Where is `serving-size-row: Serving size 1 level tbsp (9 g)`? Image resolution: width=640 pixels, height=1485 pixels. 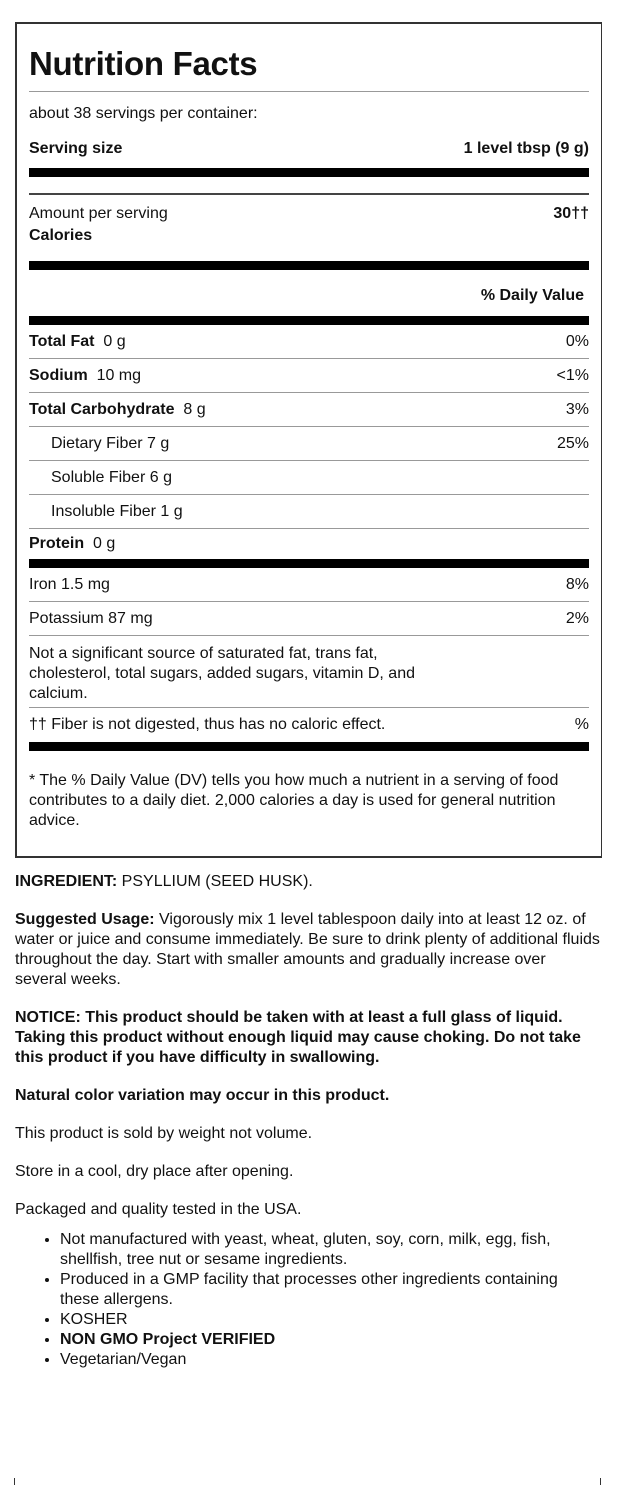 serving-size-row: Serving size 1 level tbsp (9 g) is located at coordinates (309, 149).